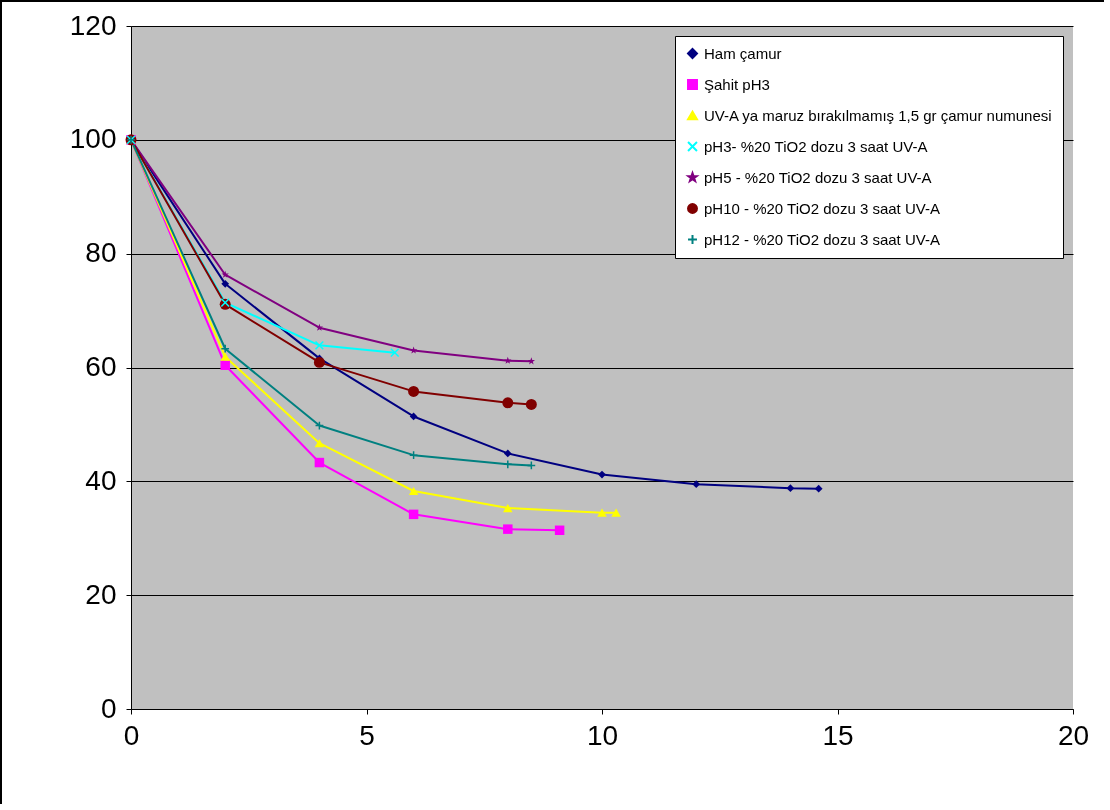 The height and width of the screenshot is (810, 1110). I want to click on y-tick-label: 100, so click(93, 139).